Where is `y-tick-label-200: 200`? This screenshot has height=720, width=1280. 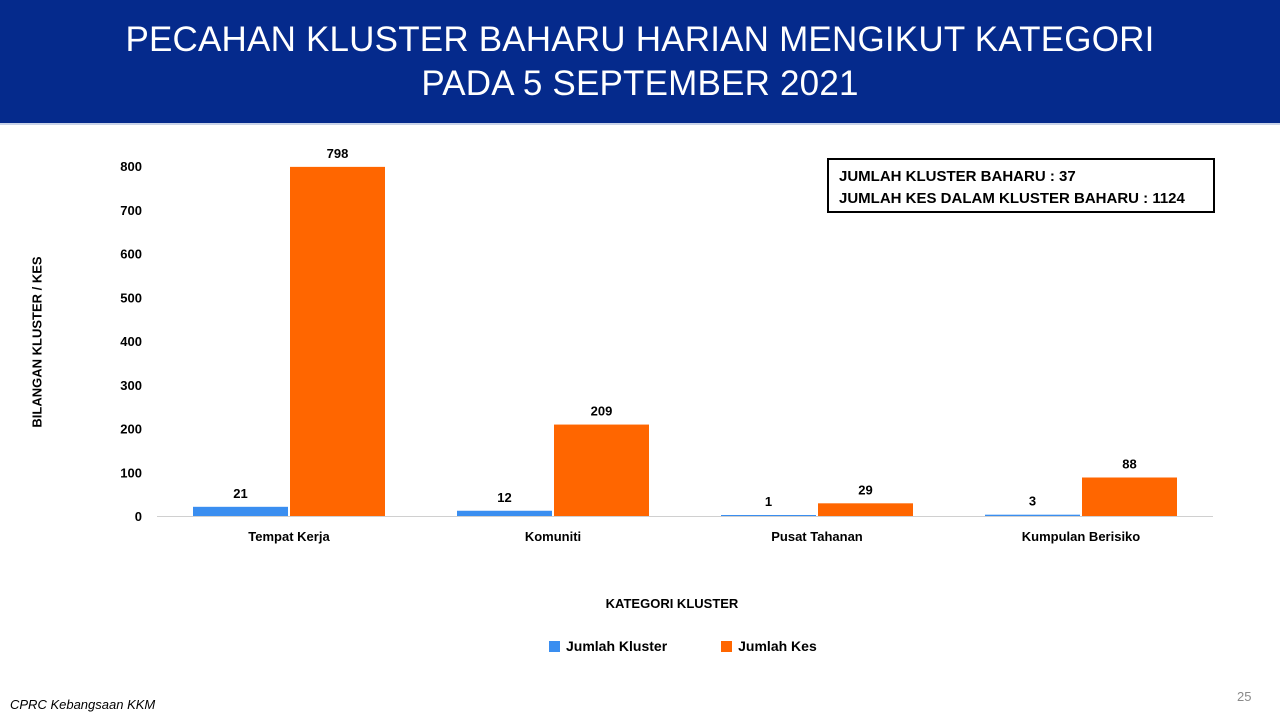 y-tick-label-200: 200 is located at coordinates (131, 429).